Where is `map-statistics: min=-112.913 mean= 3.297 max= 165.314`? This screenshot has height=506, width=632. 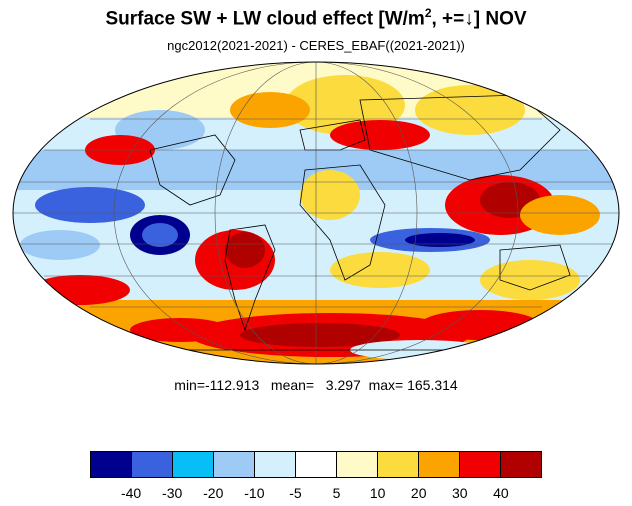
map-statistics: min=-112.913 mean= 3.297 max= 165.314 is located at coordinates (316, 385).